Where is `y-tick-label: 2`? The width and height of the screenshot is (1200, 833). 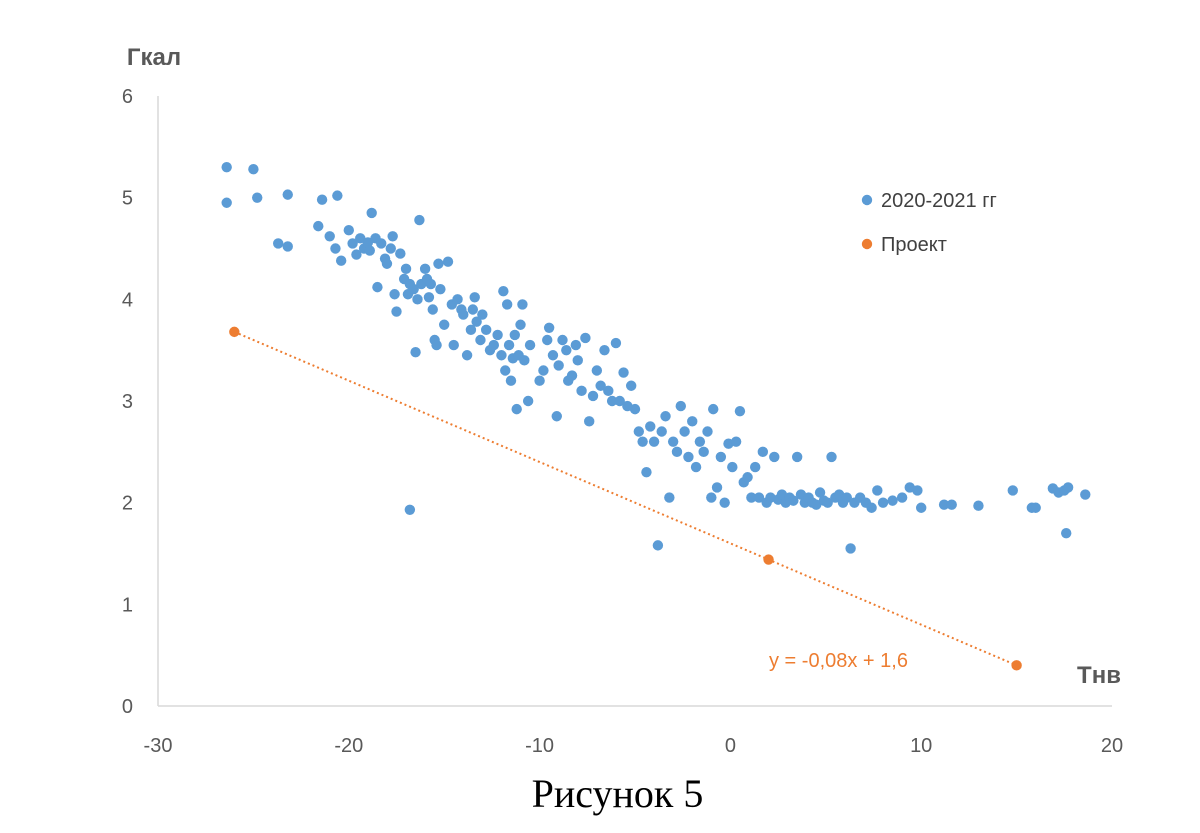
y-tick-label: 2 is located at coordinates (127, 504).